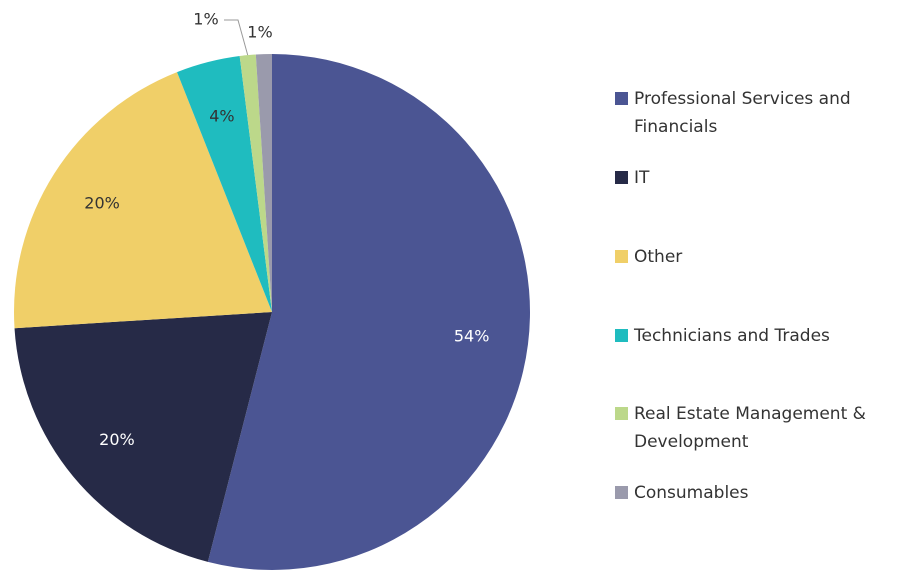  I want to click on legend-label: Consumables, so click(691, 493).